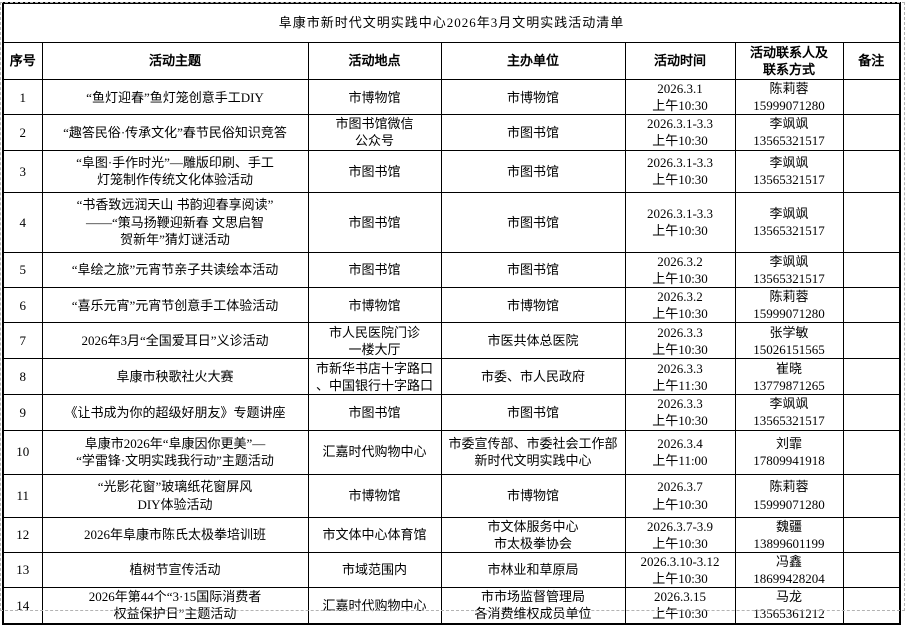  What do you see at coordinates (789, 61) in the screenshot?
I see `column-header-contact: 活动联系人及 联系方式` at bounding box center [789, 61].